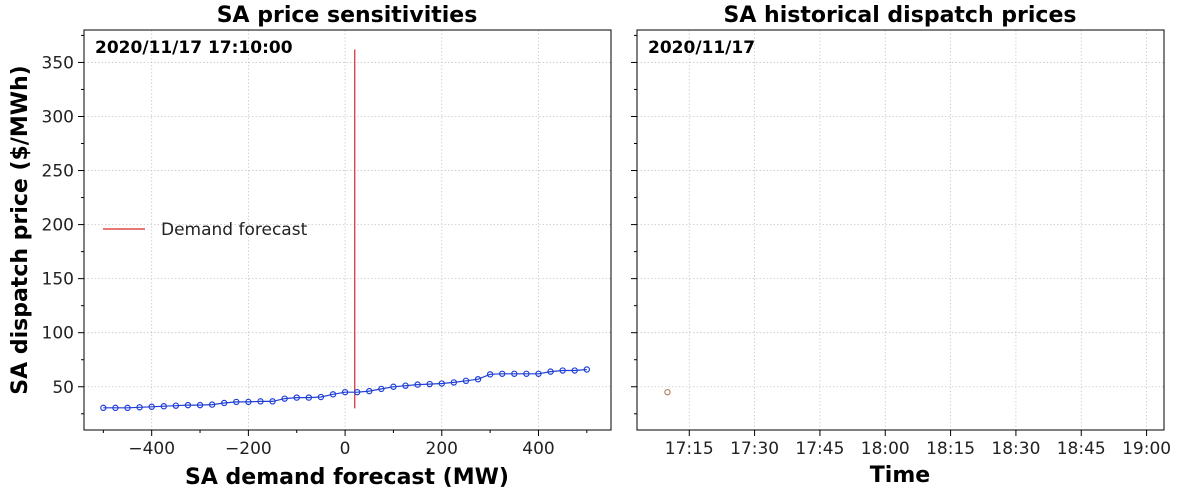 Image resolution: width=1200 pixels, height=500 pixels. What do you see at coordinates (347, 15) in the screenshot?
I see `left-chart-title: SA price sensitivities` at bounding box center [347, 15].